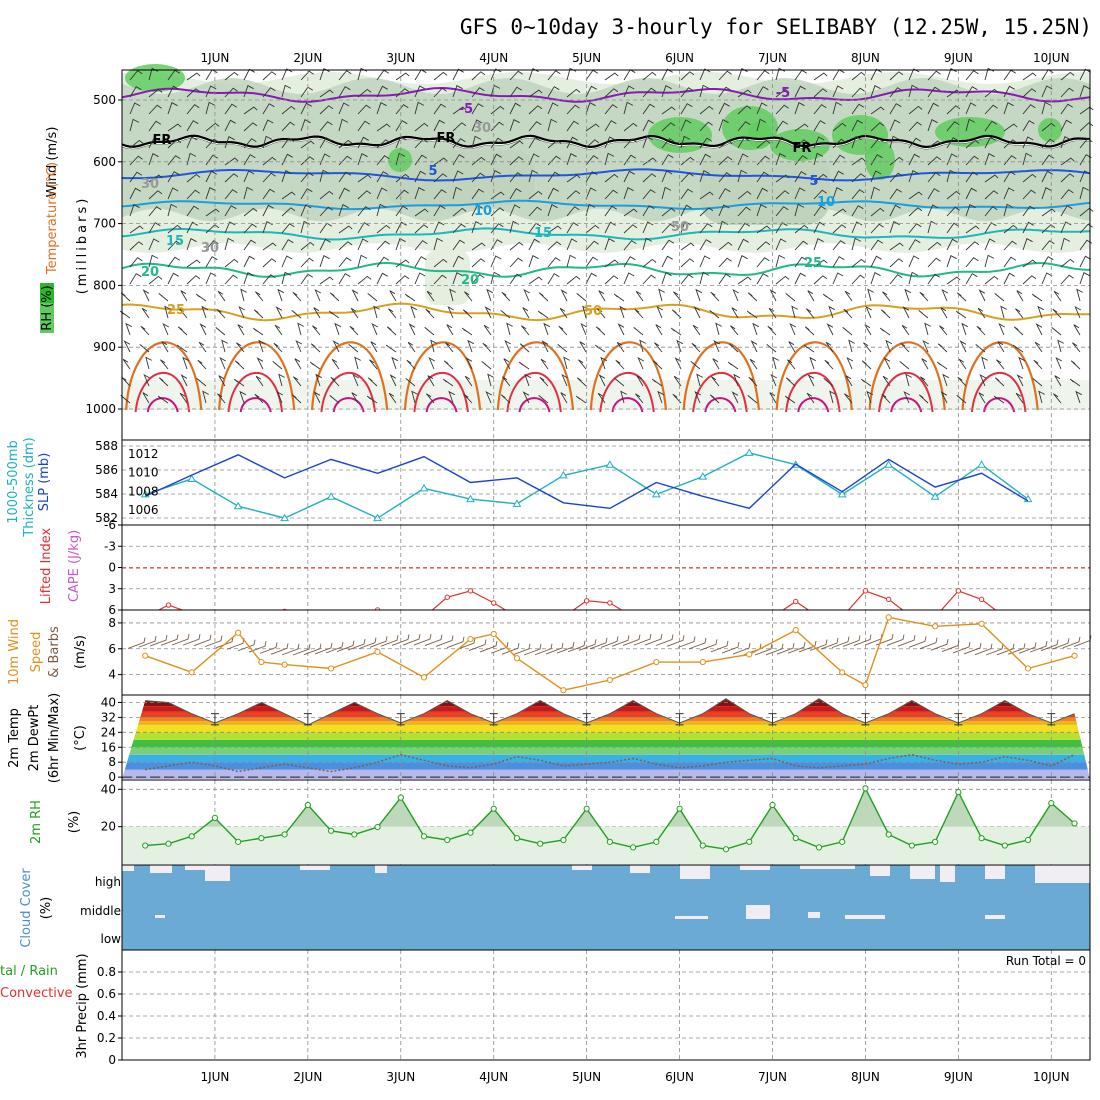 This screenshot has width=1100, height=1100. Describe the element at coordinates (106, 1016) in the screenshot. I see `precip-tick-label: 0.4` at that location.